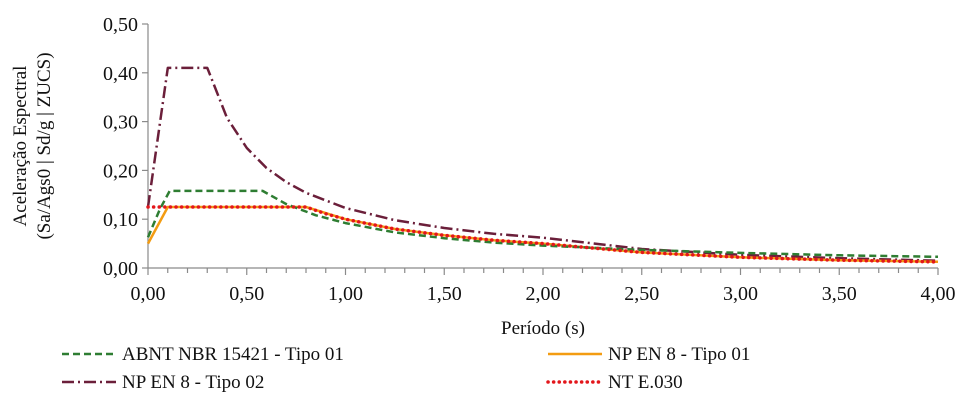  Describe the element at coordinates (233, 354) in the screenshot. I see `legend-label: ABNT NBR 15421 - Tipo 01` at that location.